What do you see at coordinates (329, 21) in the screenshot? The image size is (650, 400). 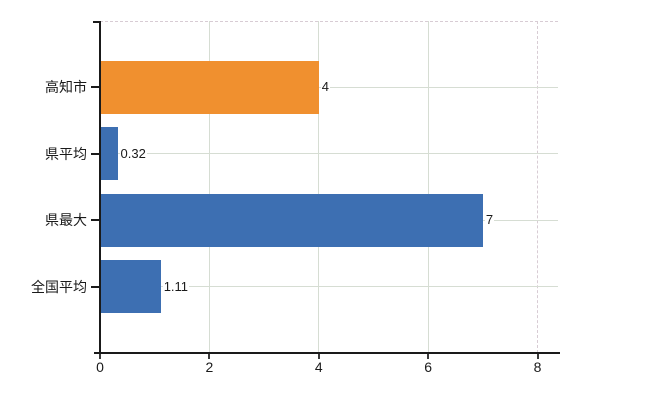 I see `plot-top-border` at bounding box center [329, 21].